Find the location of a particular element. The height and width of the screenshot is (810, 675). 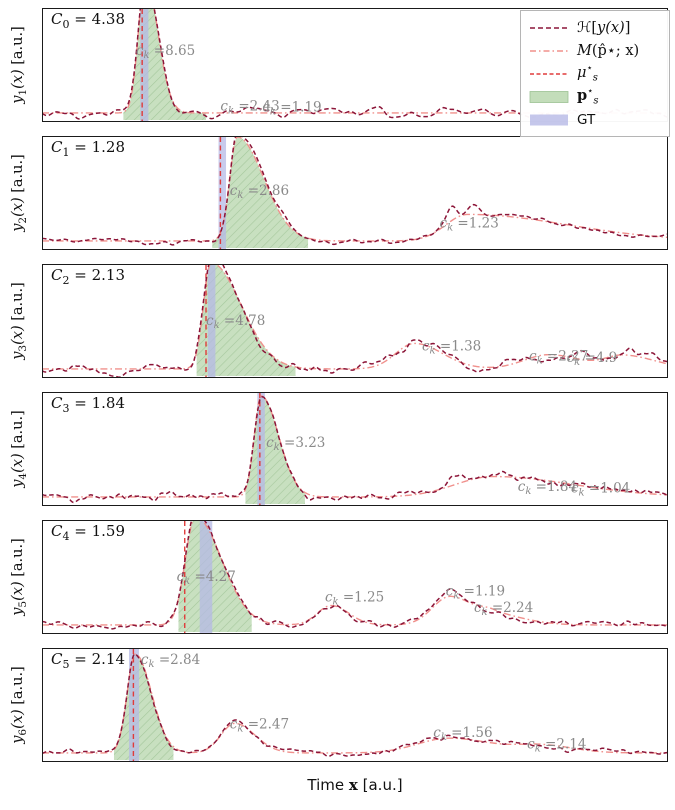

annotation-label: ck =2.27 is located at coordinates (558, 357).